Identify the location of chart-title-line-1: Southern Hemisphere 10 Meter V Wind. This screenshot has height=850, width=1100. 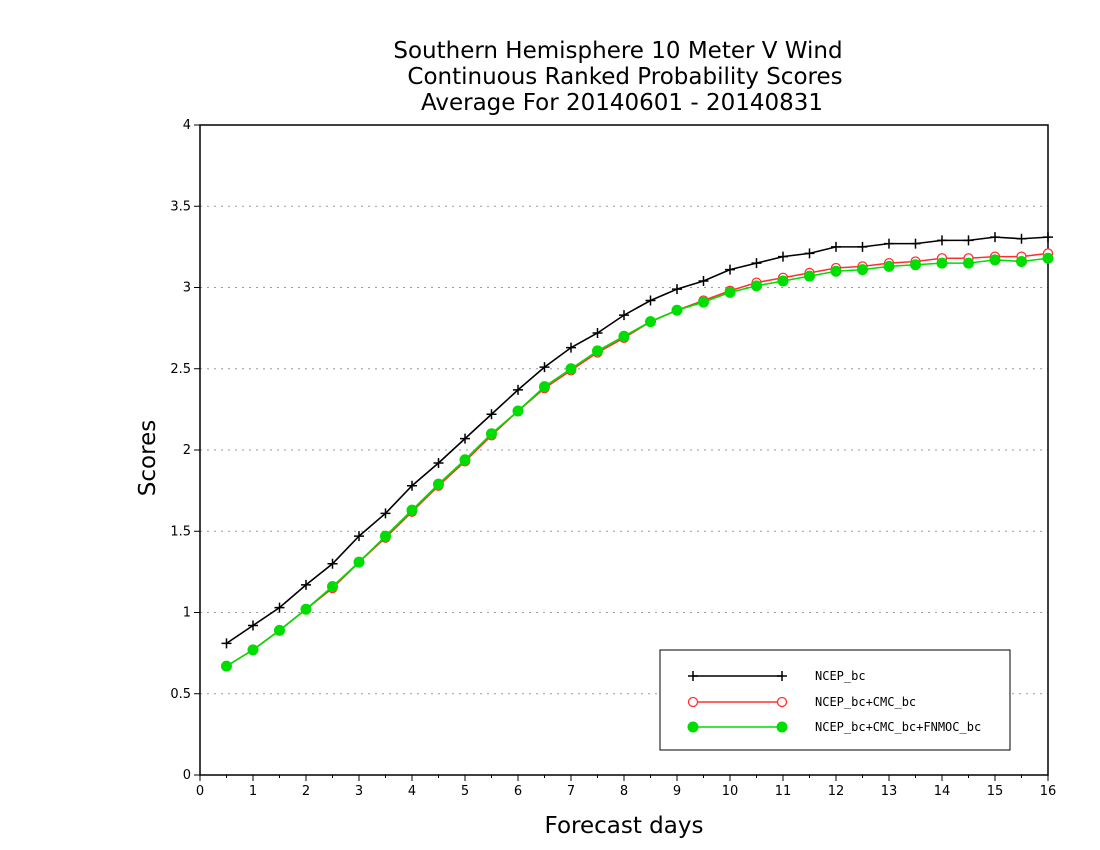
(617, 51).